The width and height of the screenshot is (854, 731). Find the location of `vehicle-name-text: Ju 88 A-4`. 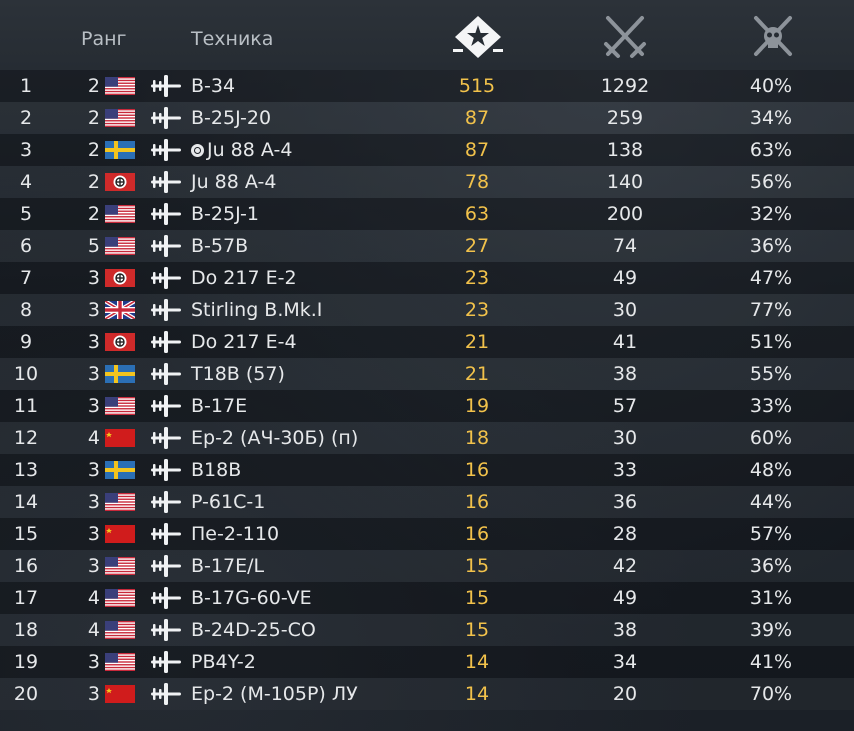

vehicle-name-text: Ju 88 A-4 is located at coordinates (234, 182).